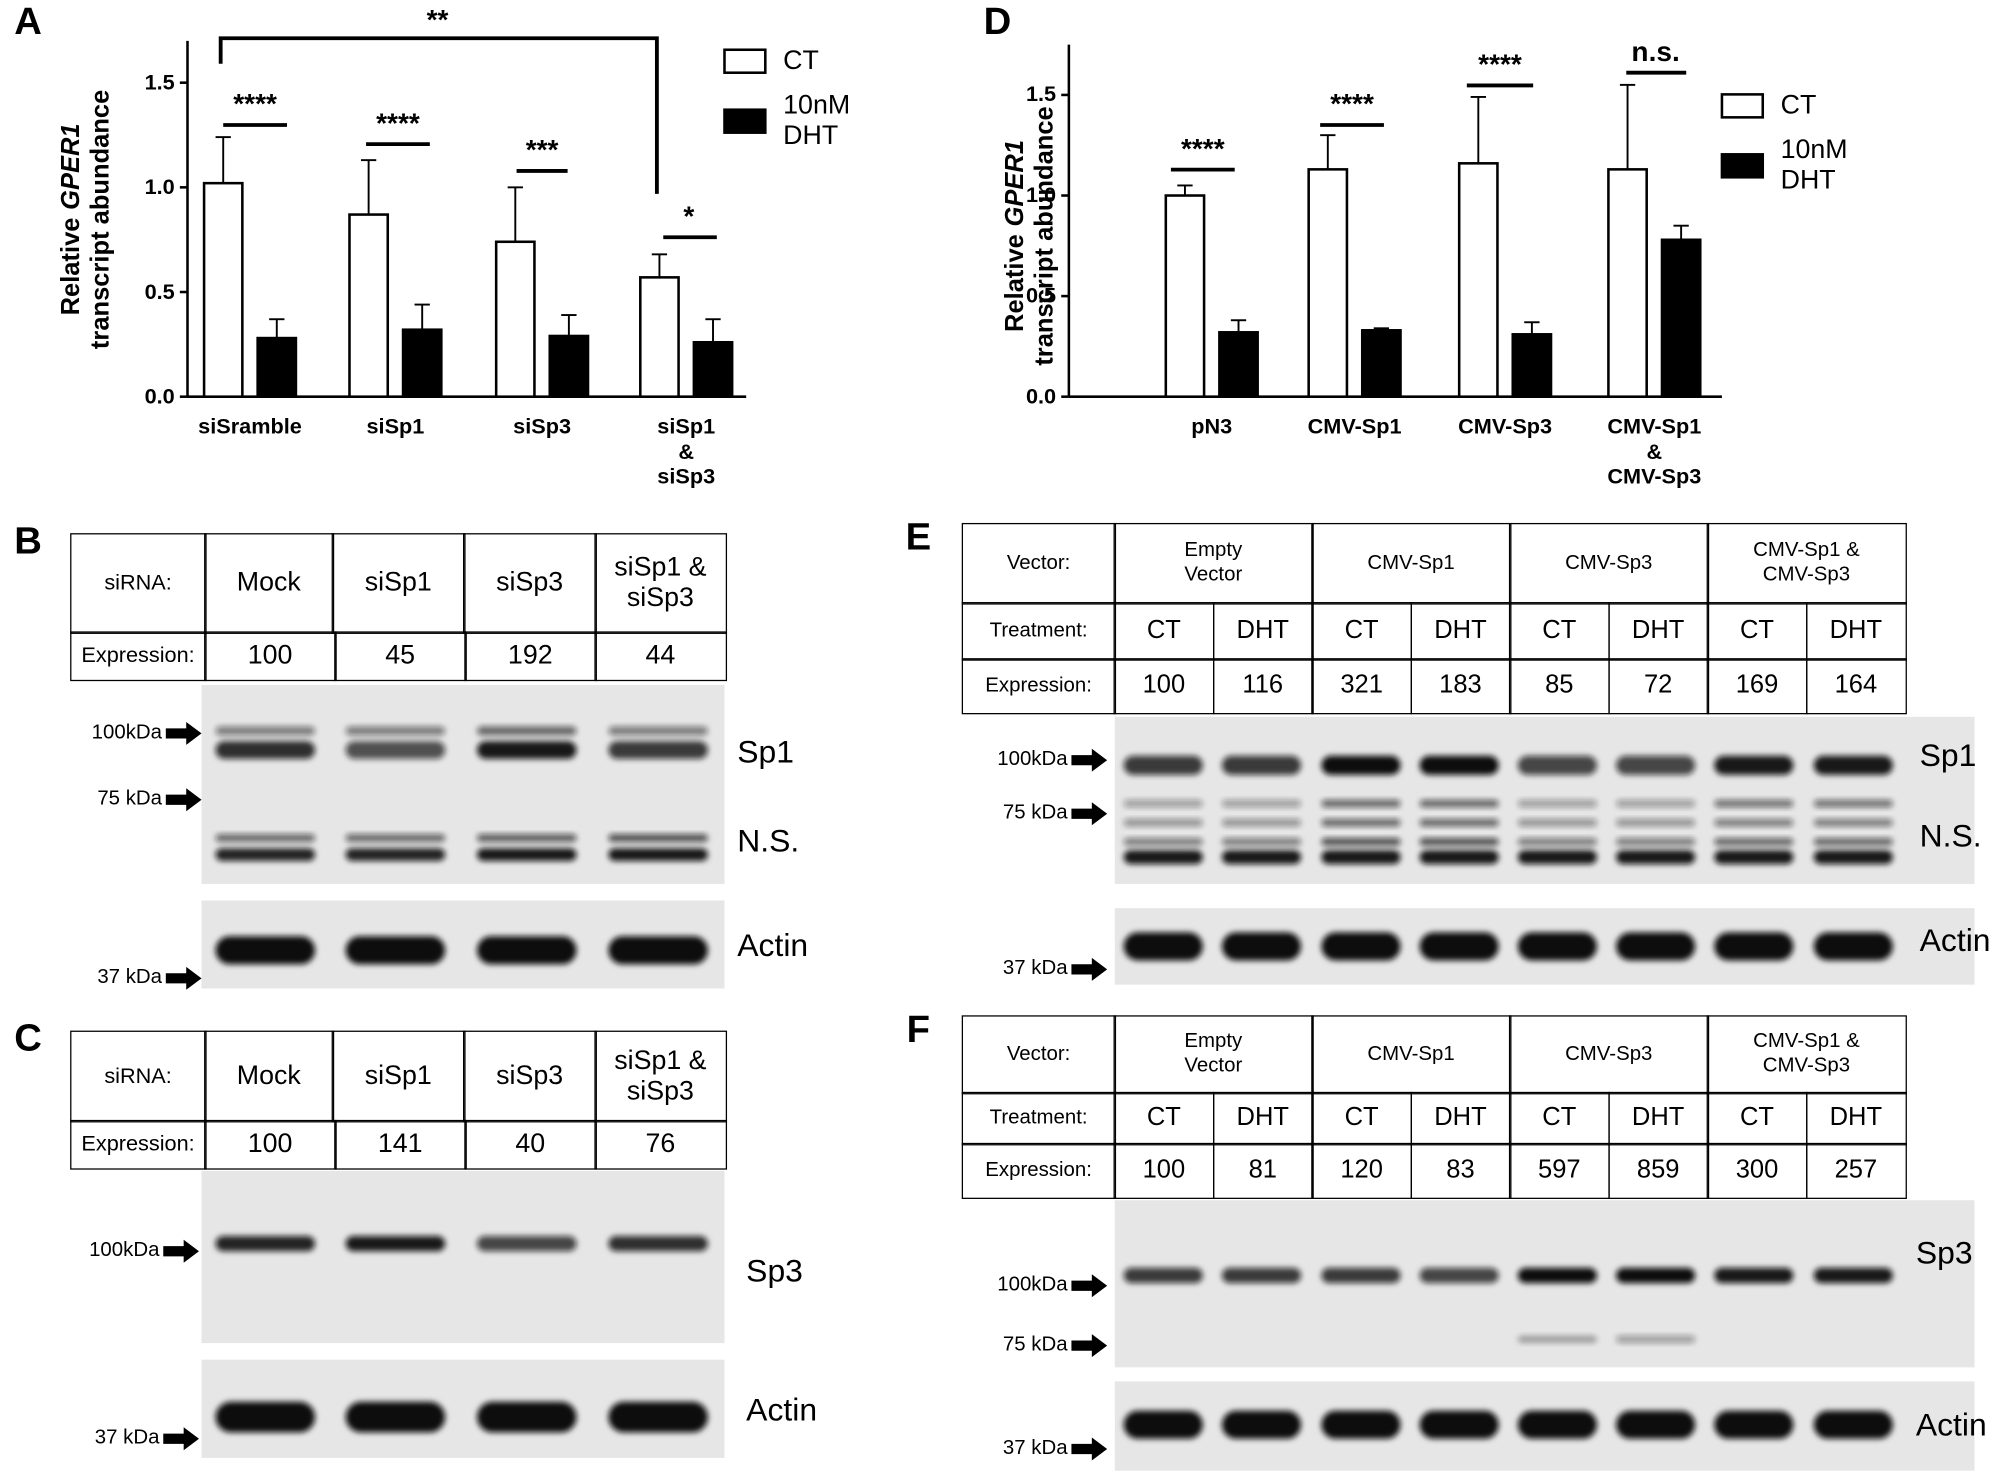 The height and width of the screenshot is (1480, 2000). I want to click on x-tick-label: siSramble, so click(250, 426).